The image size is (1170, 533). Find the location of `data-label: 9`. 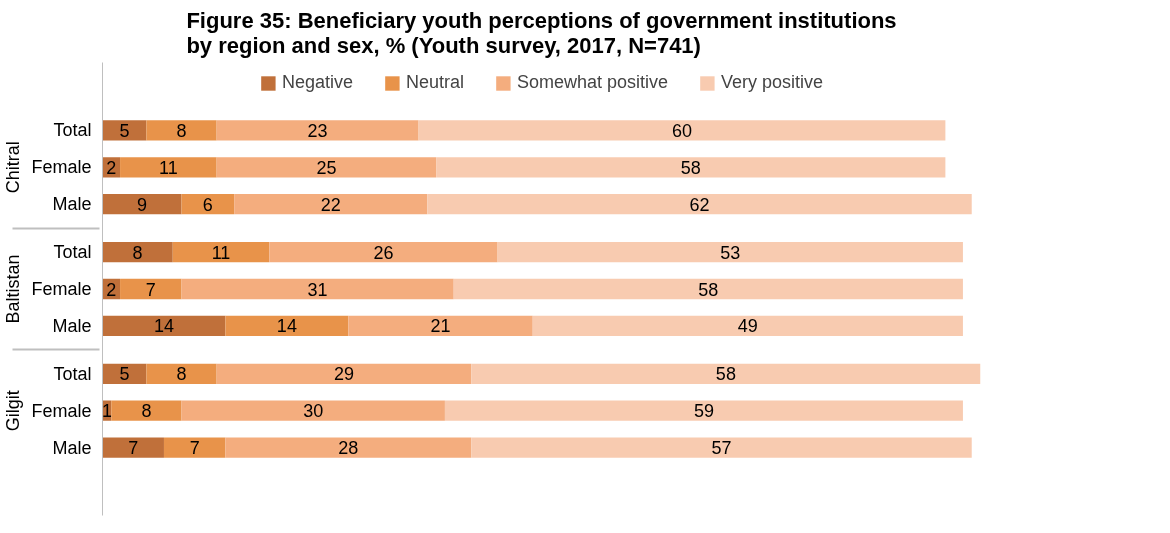

data-label: 9 is located at coordinates (142, 204).